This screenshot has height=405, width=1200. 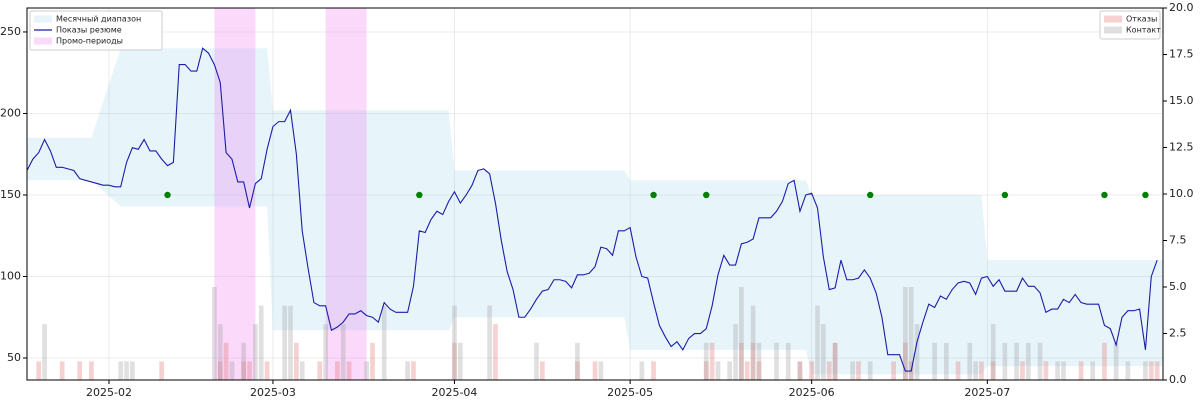 What do you see at coordinates (1141, 19) in the screenshot?
I see `legend-label: Отказы` at bounding box center [1141, 19].